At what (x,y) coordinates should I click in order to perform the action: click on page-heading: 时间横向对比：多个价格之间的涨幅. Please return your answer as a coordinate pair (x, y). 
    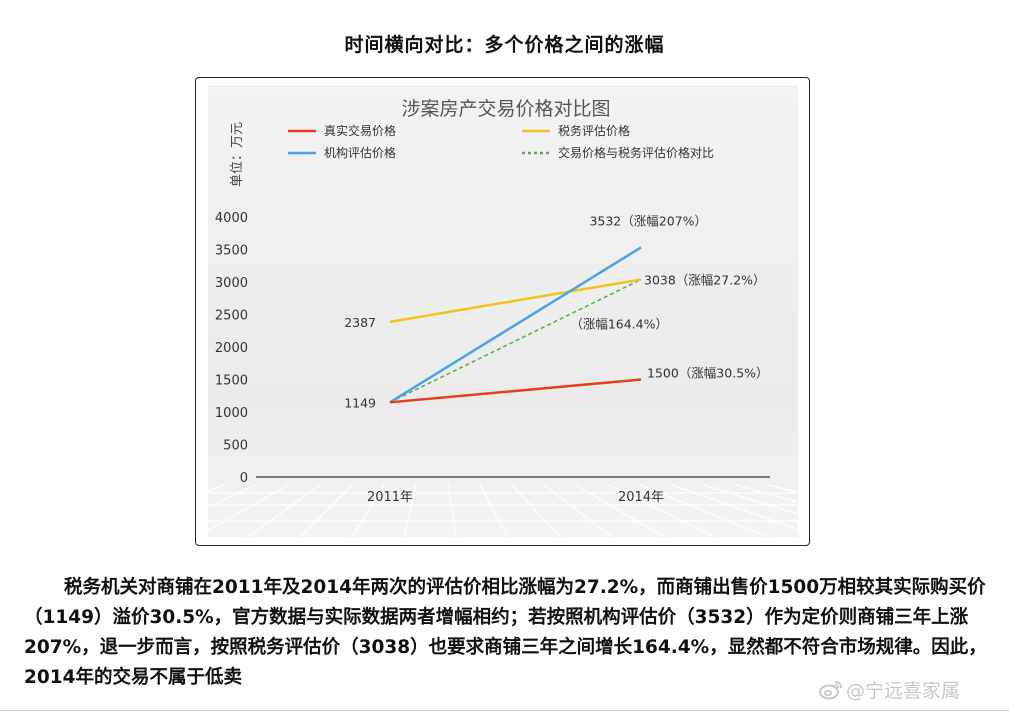
    Looking at the image, I should click on (504, 45).